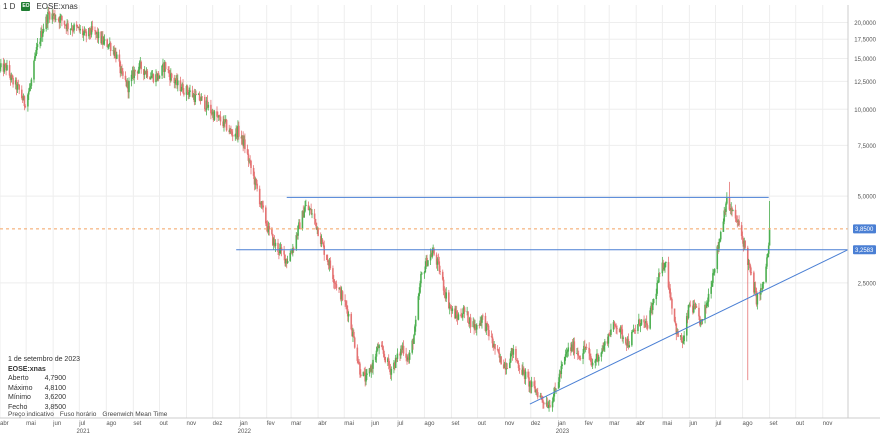 The image size is (880, 440). What do you see at coordinates (9, 6) in the screenshot?
I see `interval-selector: 1 D` at bounding box center [9, 6].